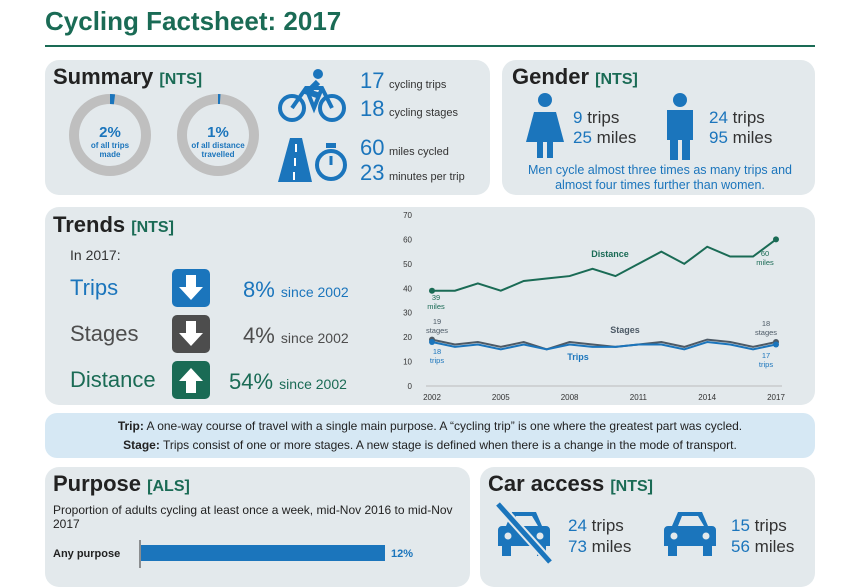 Image resolution: width=862 pixels, height=587 pixels. I want to click on donut-text: 1% of all distance travelled, so click(218, 141).